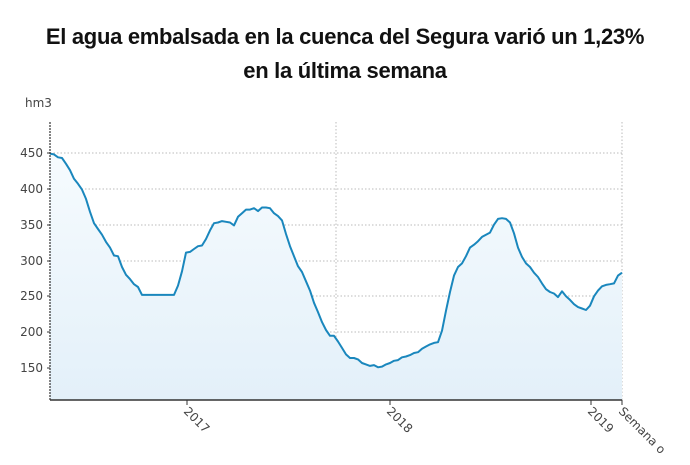  What do you see at coordinates (31, 332) in the screenshot?
I see `y-tick-label-200: 200` at bounding box center [31, 332].